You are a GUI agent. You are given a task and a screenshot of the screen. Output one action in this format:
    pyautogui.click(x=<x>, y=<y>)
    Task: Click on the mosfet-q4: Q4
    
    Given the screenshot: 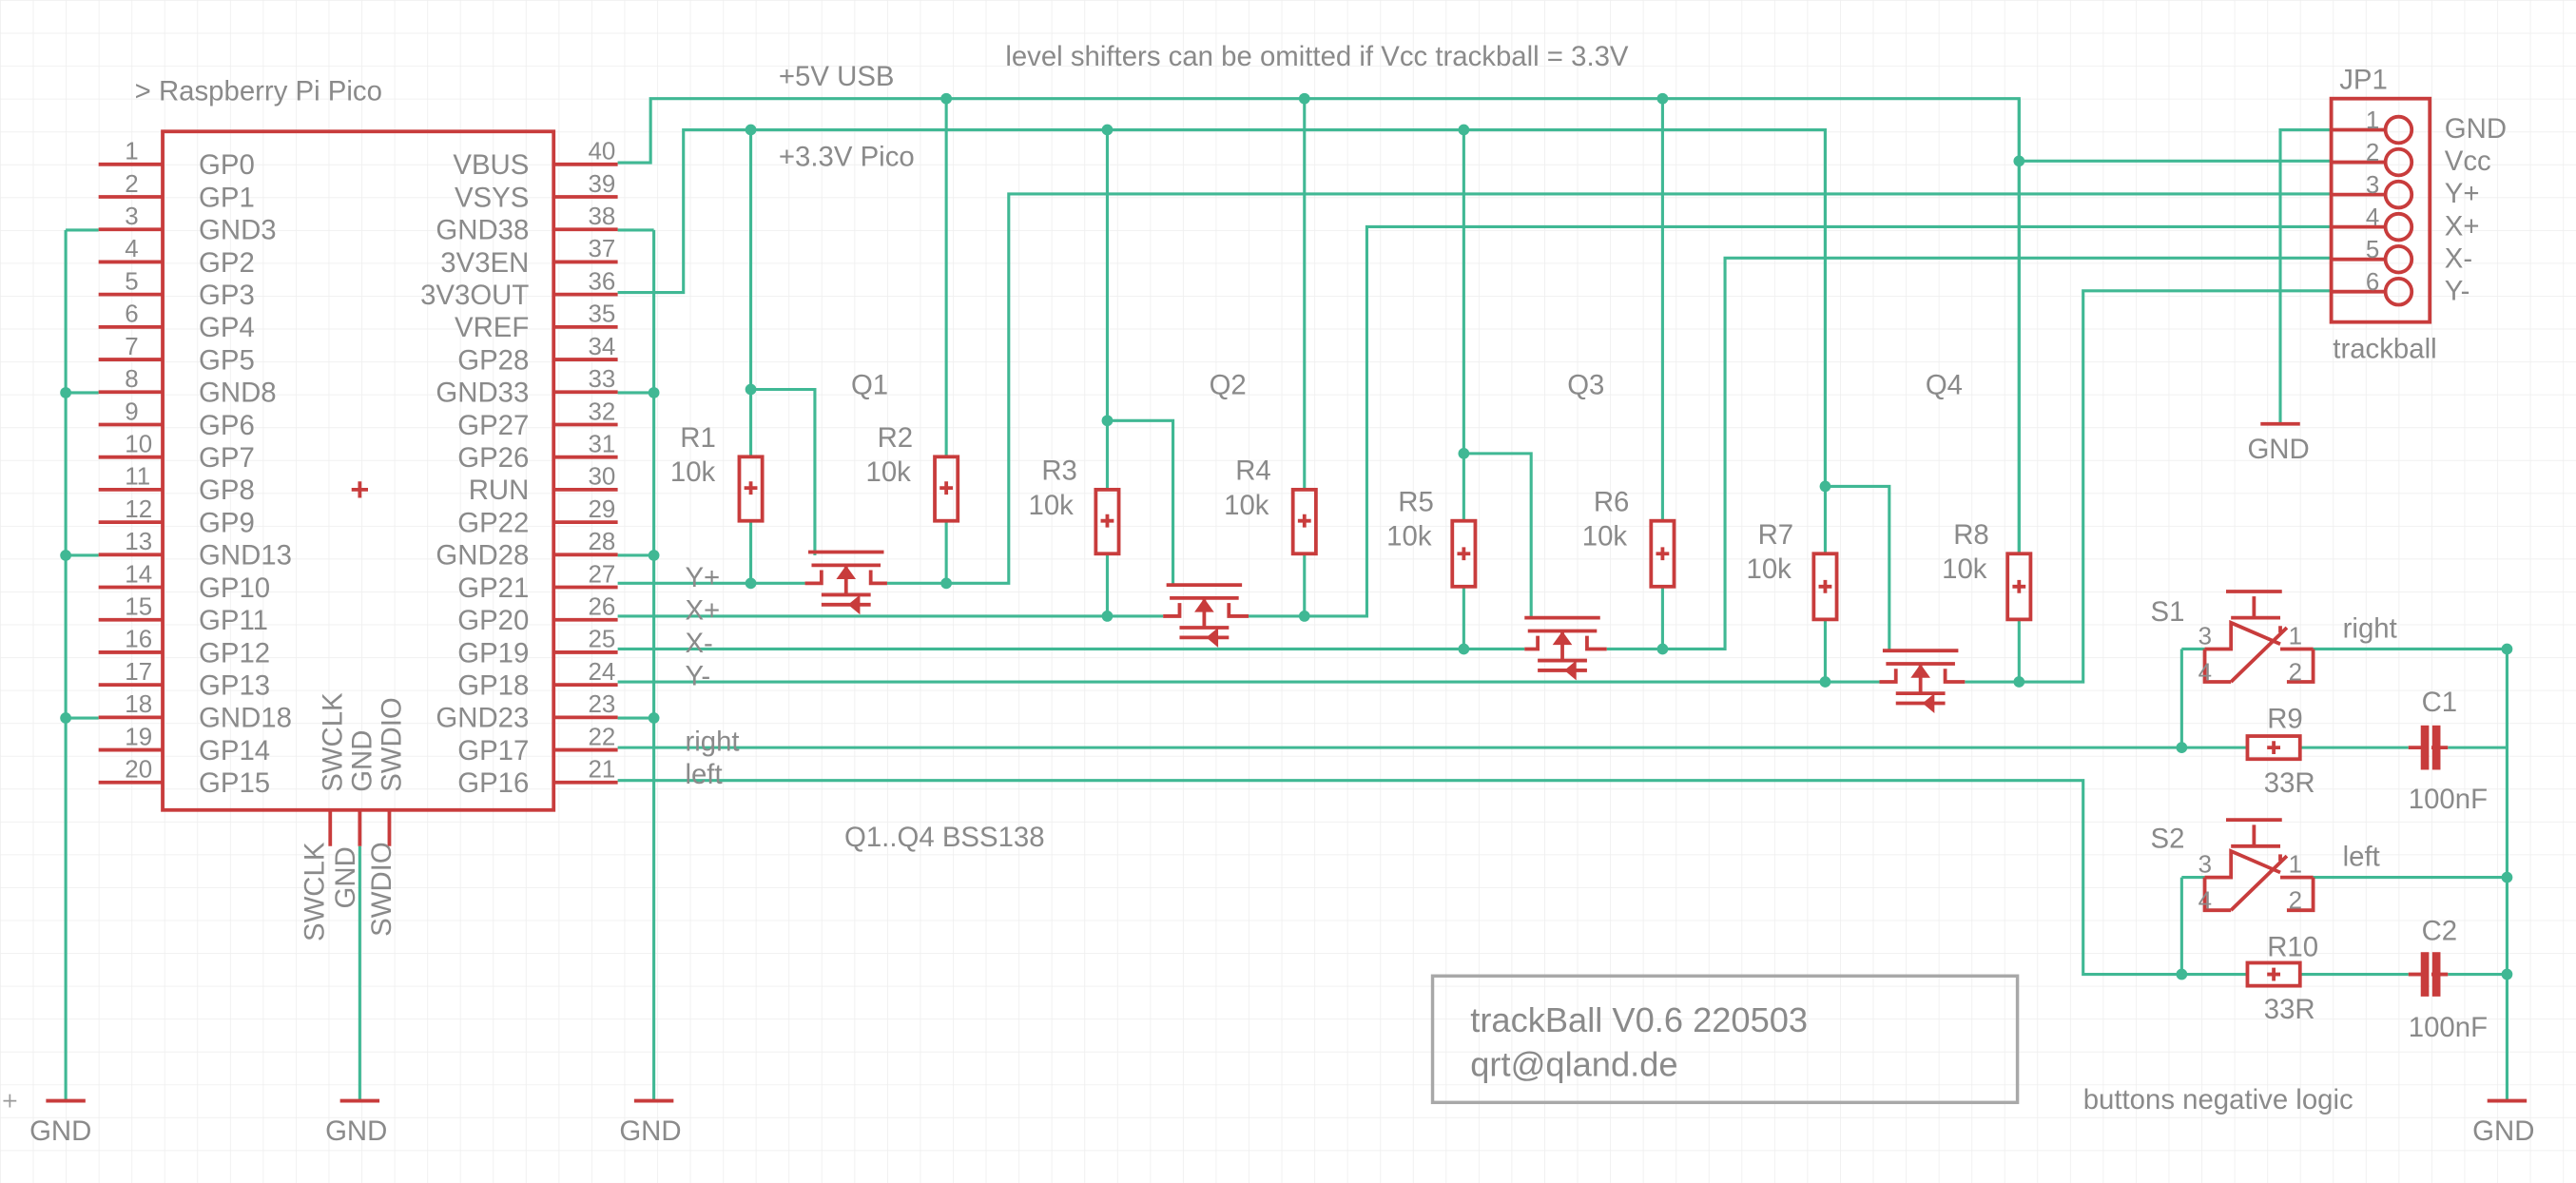 What is the action you would take?
    pyautogui.click(x=1922, y=541)
    